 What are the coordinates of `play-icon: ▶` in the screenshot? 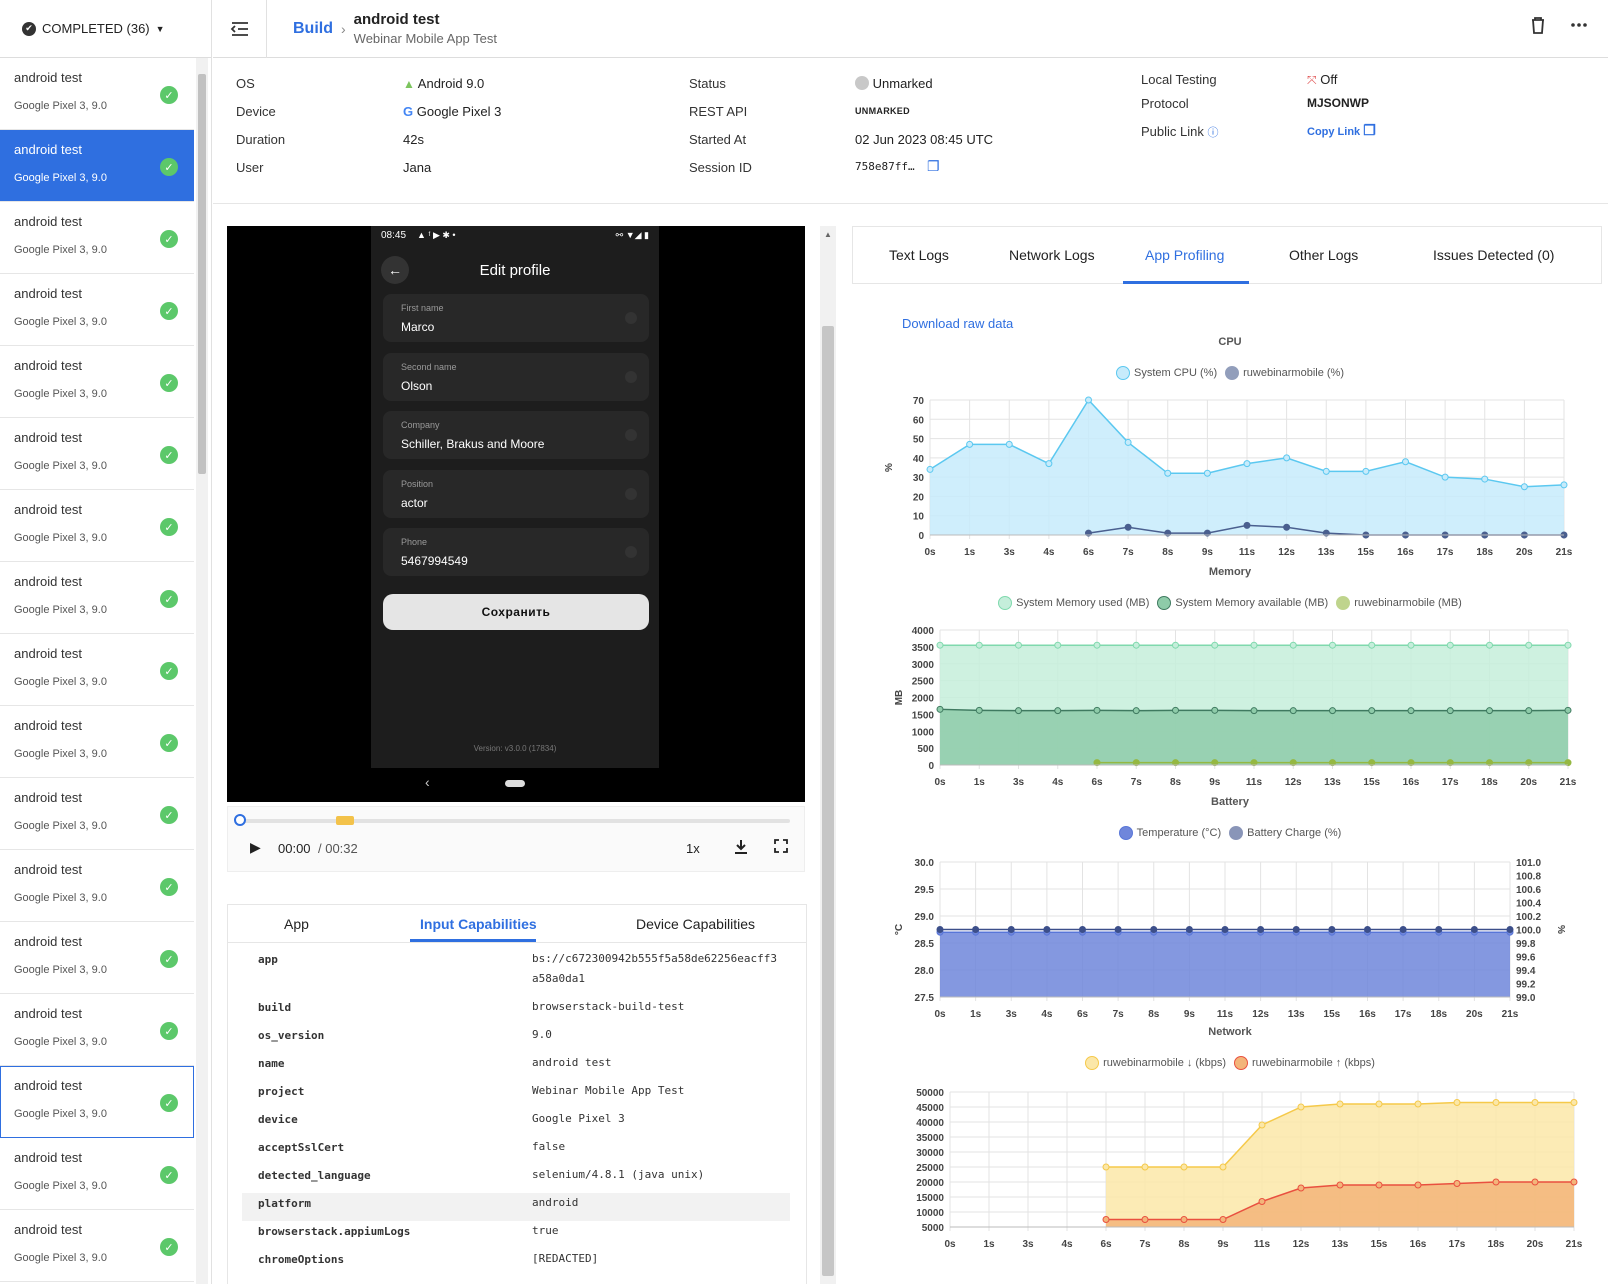 It's located at (255, 847).